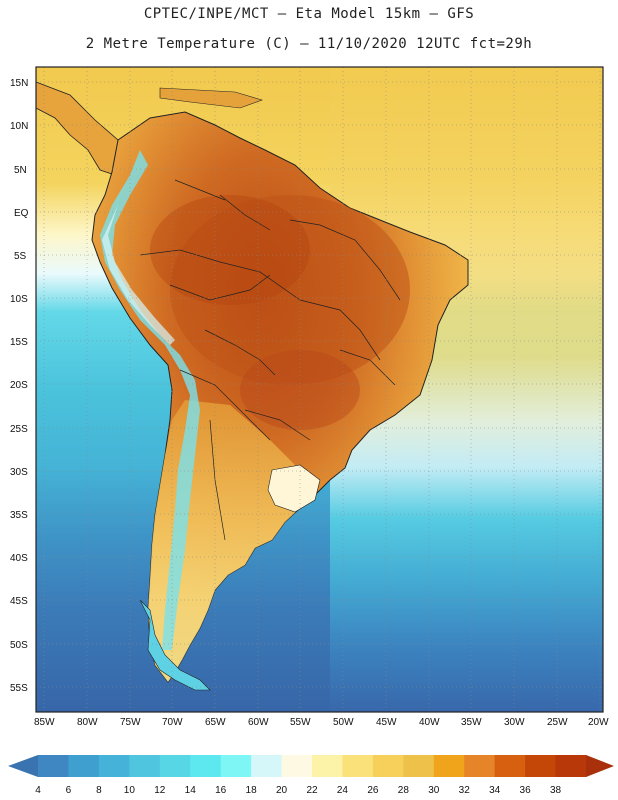 This screenshot has height=800, width=618. I want to click on colorbar: 4 6 8 10 12 14 16 18 20 22 24 26 28 30 32 34 36 38, so click(311, 775).